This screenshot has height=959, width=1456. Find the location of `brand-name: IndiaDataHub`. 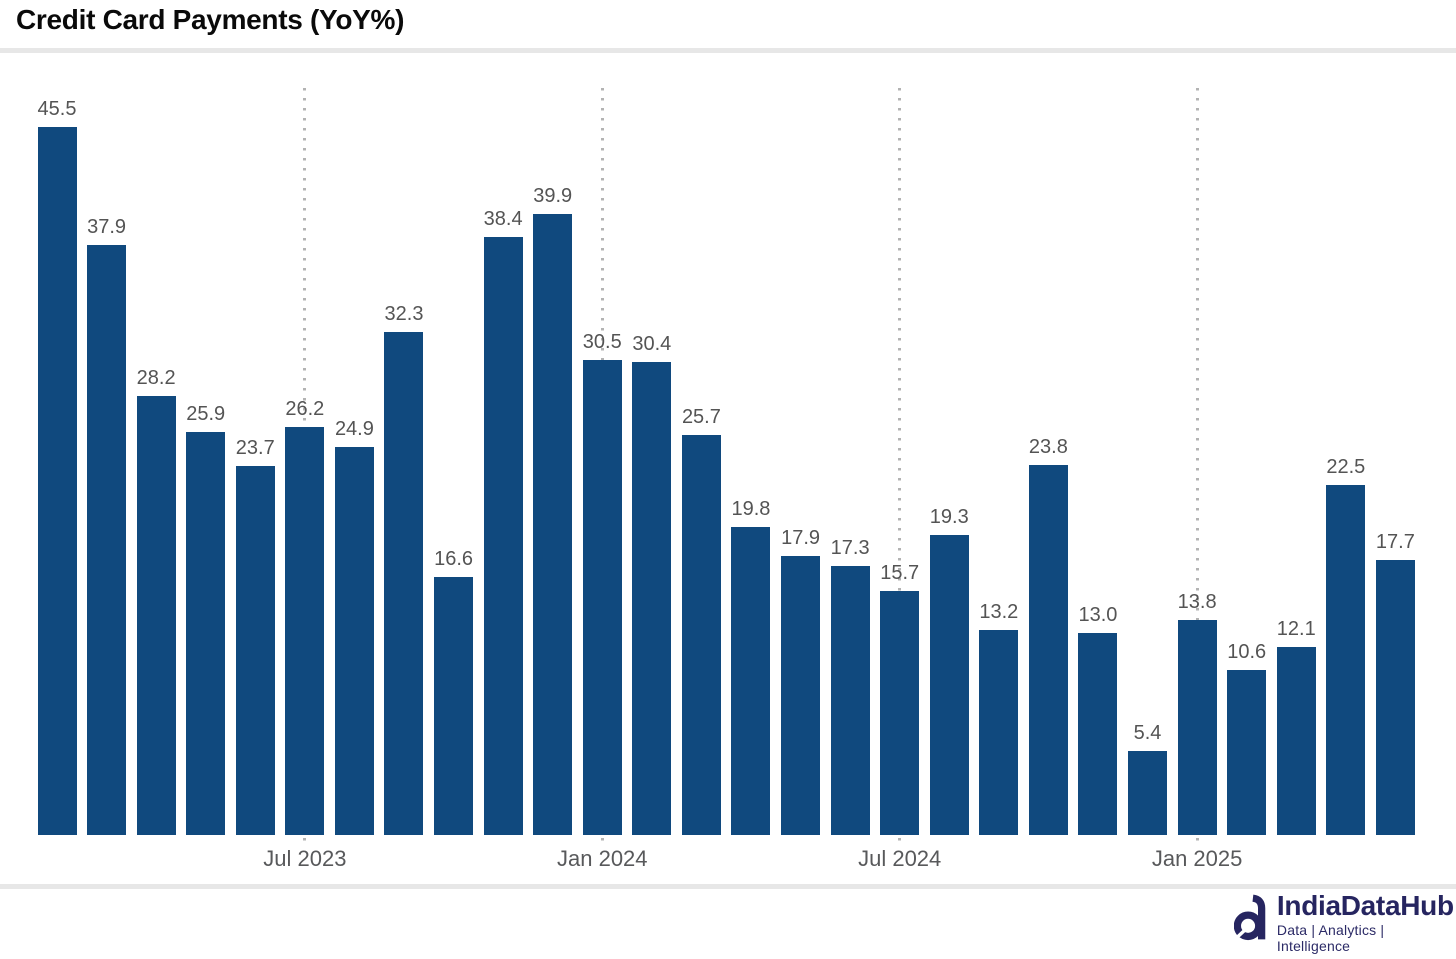

brand-name: IndiaDataHub is located at coordinates (1365, 905).